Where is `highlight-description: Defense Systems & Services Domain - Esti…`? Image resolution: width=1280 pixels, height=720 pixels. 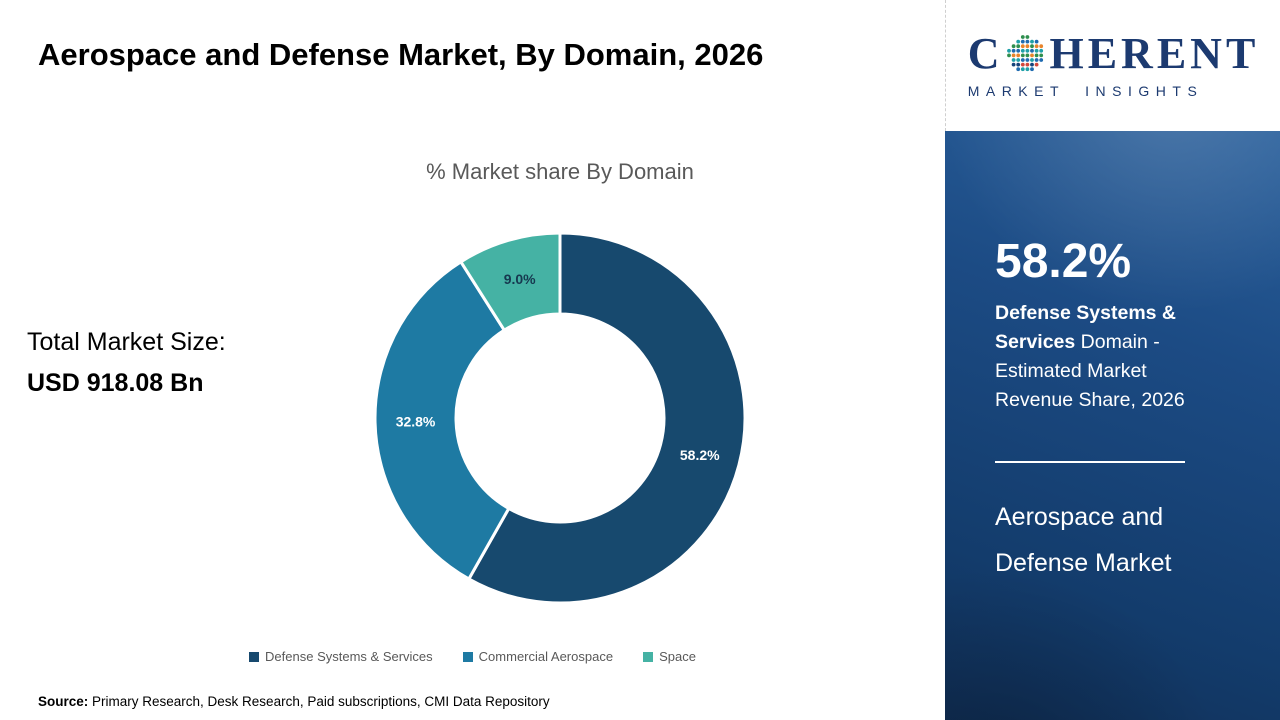 highlight-description: Defense Systems & Services Domain - Esti… is located at coordinates (1104, 357).